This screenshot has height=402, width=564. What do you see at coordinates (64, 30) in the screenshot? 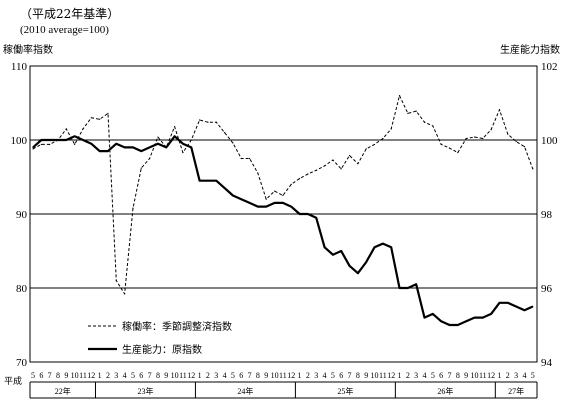
I see `average-note: (2010 average=100)` at bounding box center [64, 30].